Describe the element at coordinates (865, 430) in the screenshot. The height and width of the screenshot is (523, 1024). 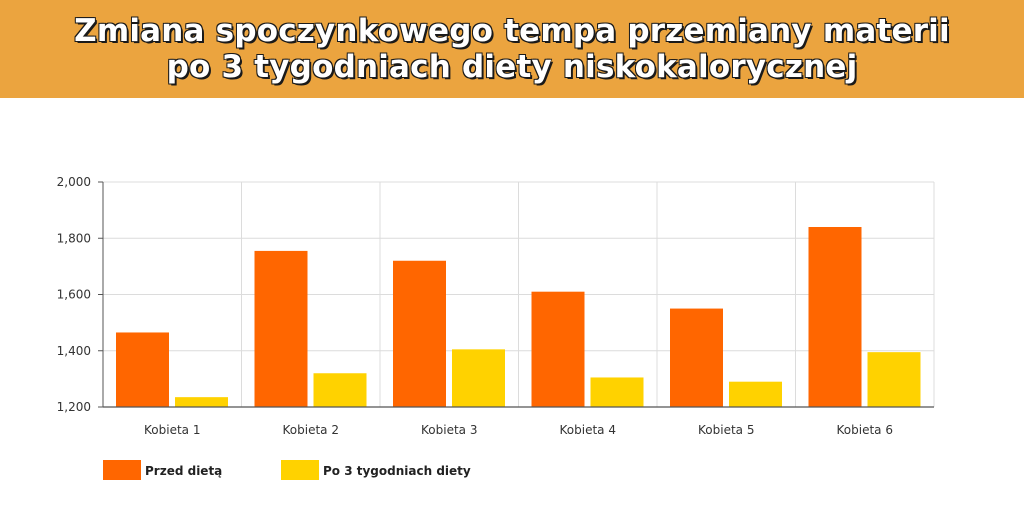
I see `x-tick-label: Kobieta 6` at that location.